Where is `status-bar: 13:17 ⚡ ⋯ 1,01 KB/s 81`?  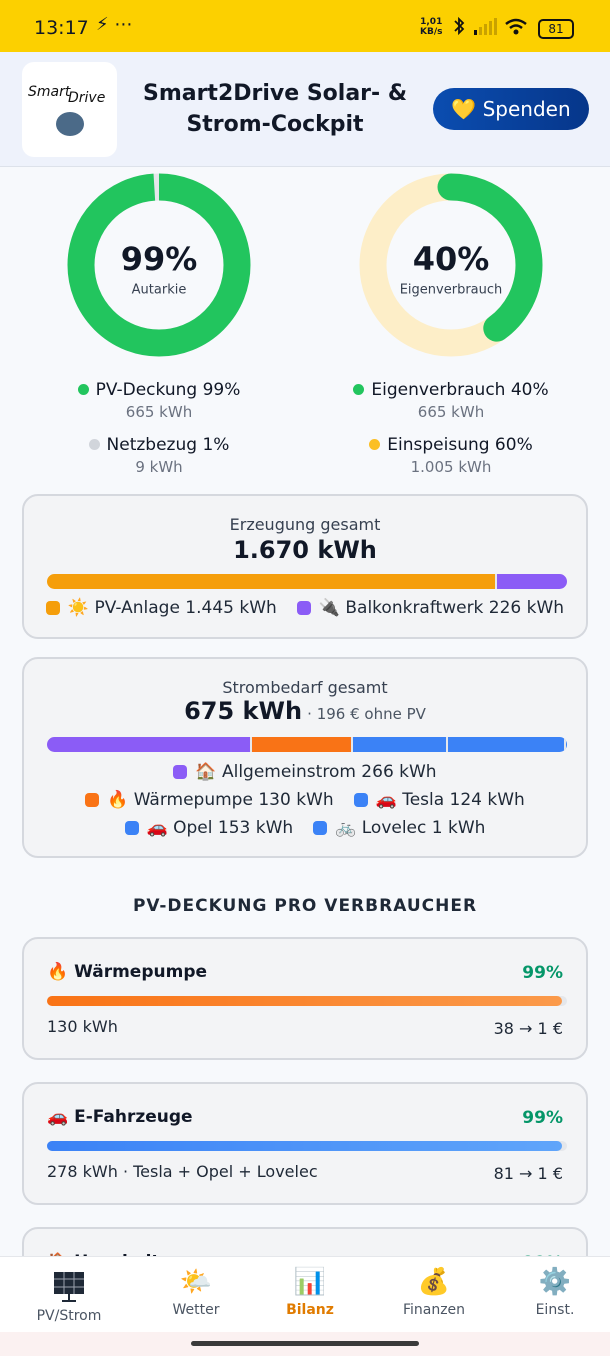 status-bar: 13:17 ⚡ ⋯ 1,01 KB/s 81 is located at coordinates (305, 26).